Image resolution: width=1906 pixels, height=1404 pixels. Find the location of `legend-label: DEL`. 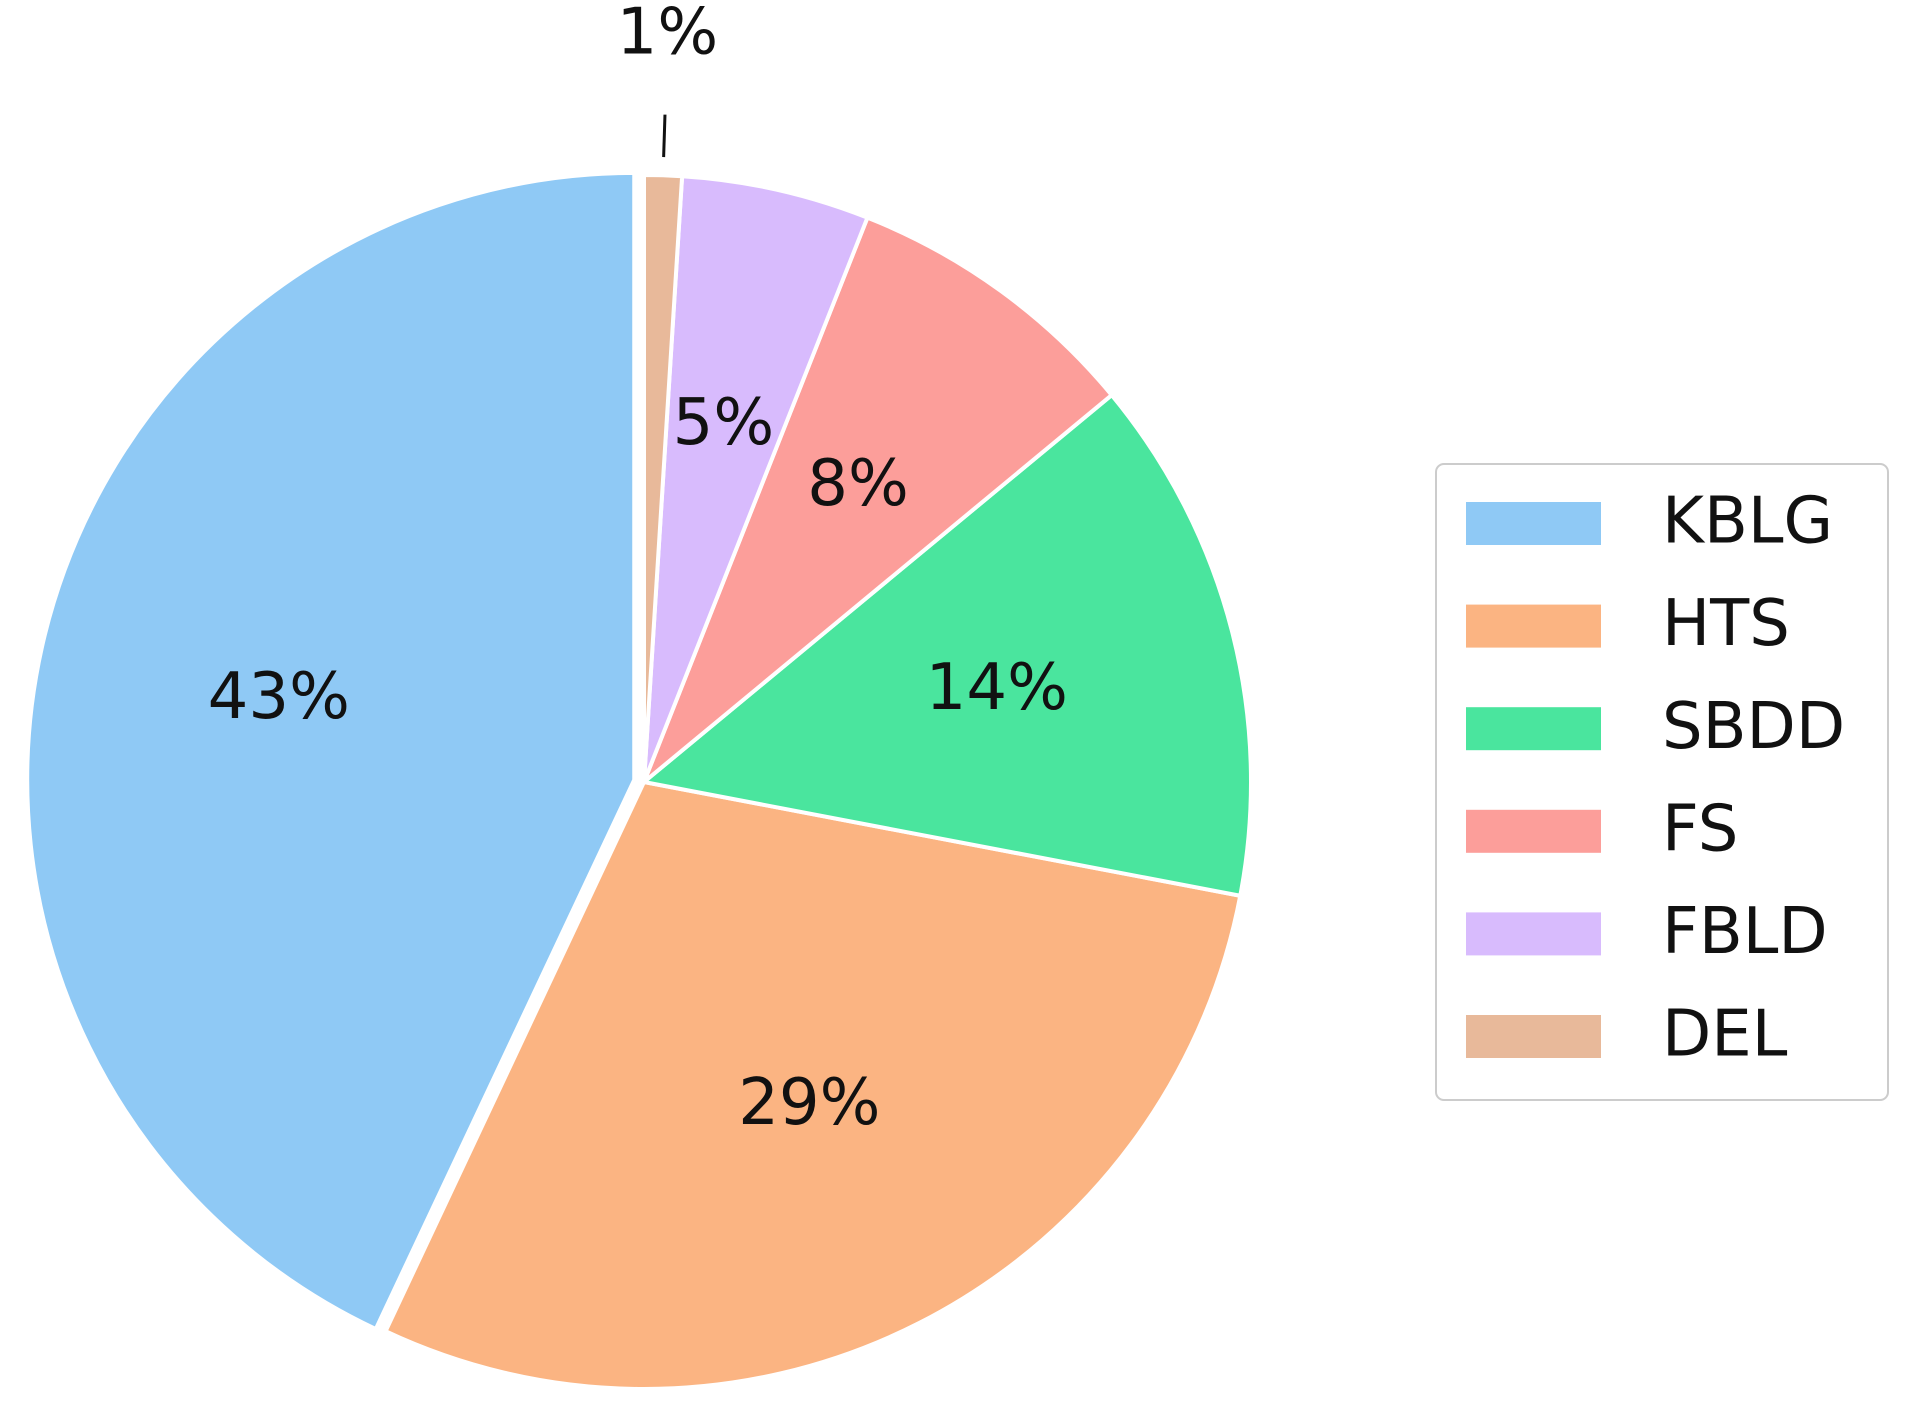

legend-label: DEL is located at coordinates (1725, 1035).